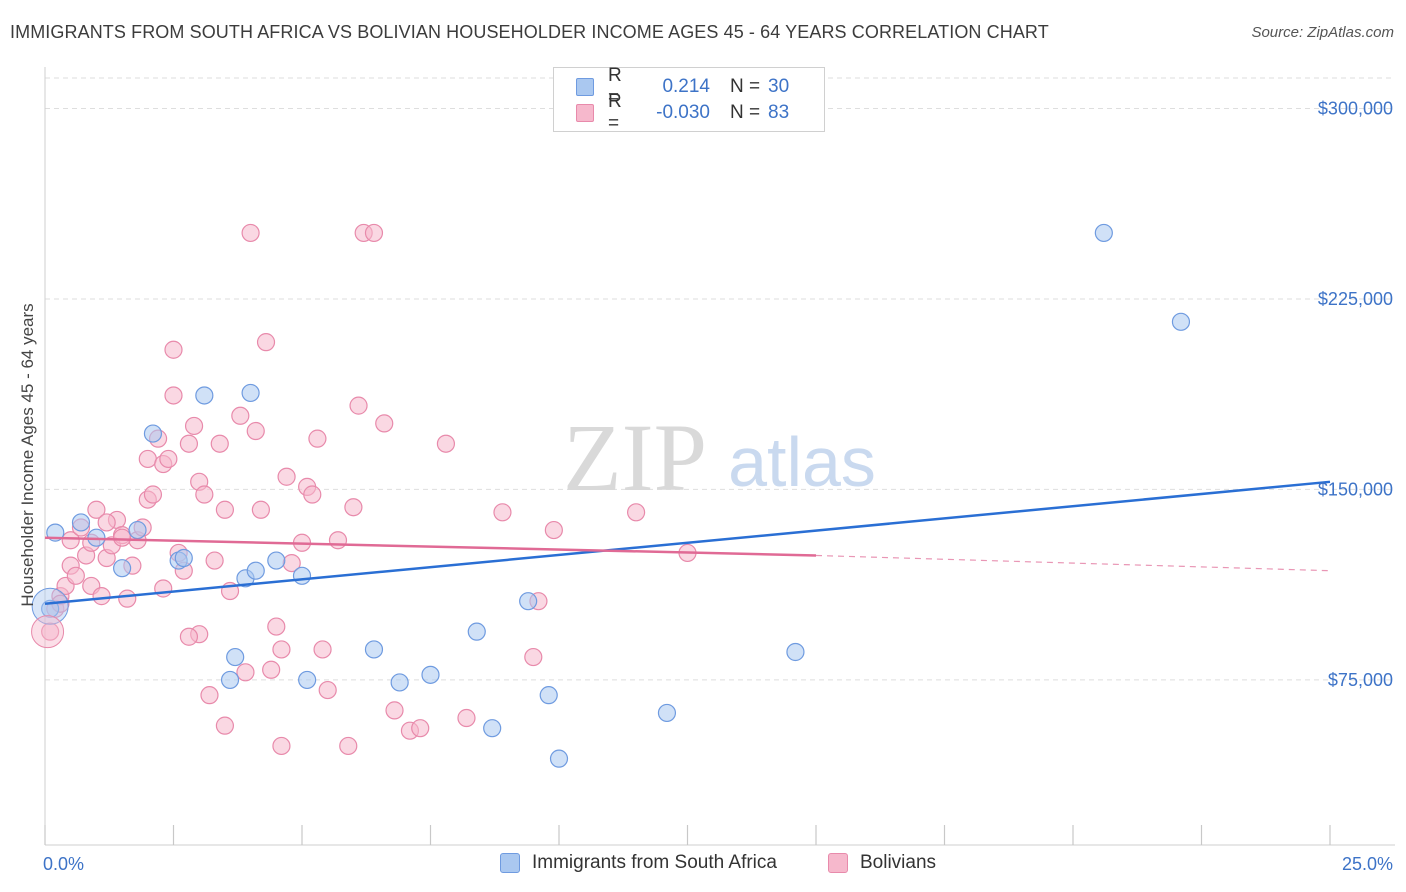  What do you see at coordinates (430, 546) in the screenshot?
I see `trend-line-bolivians` at bounding box center [430, 546].